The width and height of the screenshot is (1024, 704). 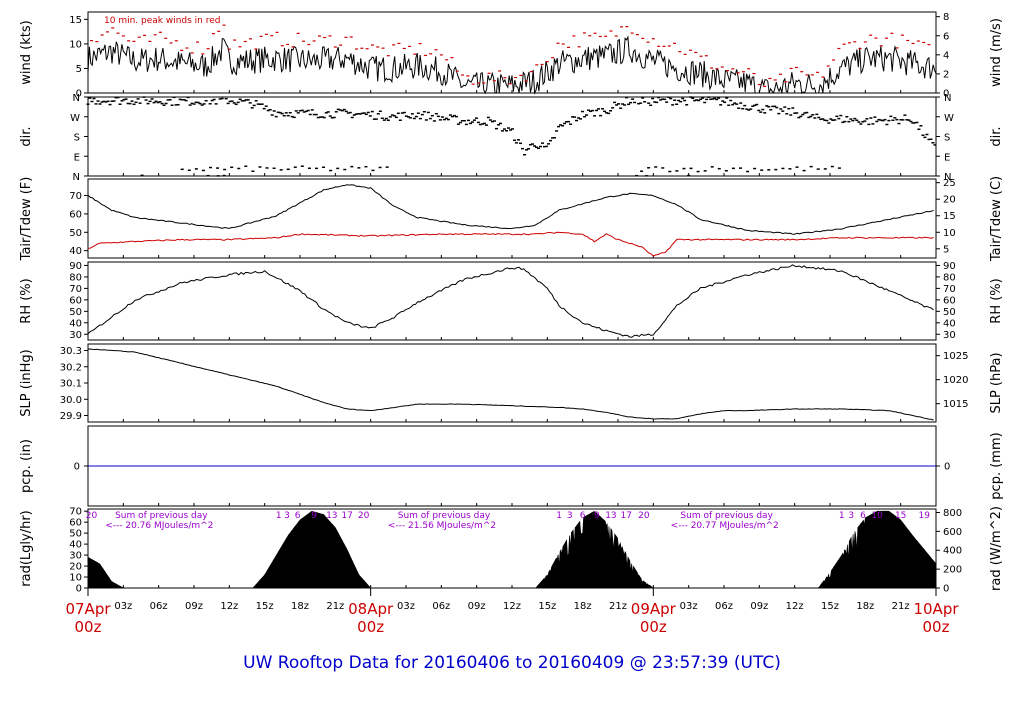 I want to click on rad-left-tick-label: 10, so click(x=75, y=578).